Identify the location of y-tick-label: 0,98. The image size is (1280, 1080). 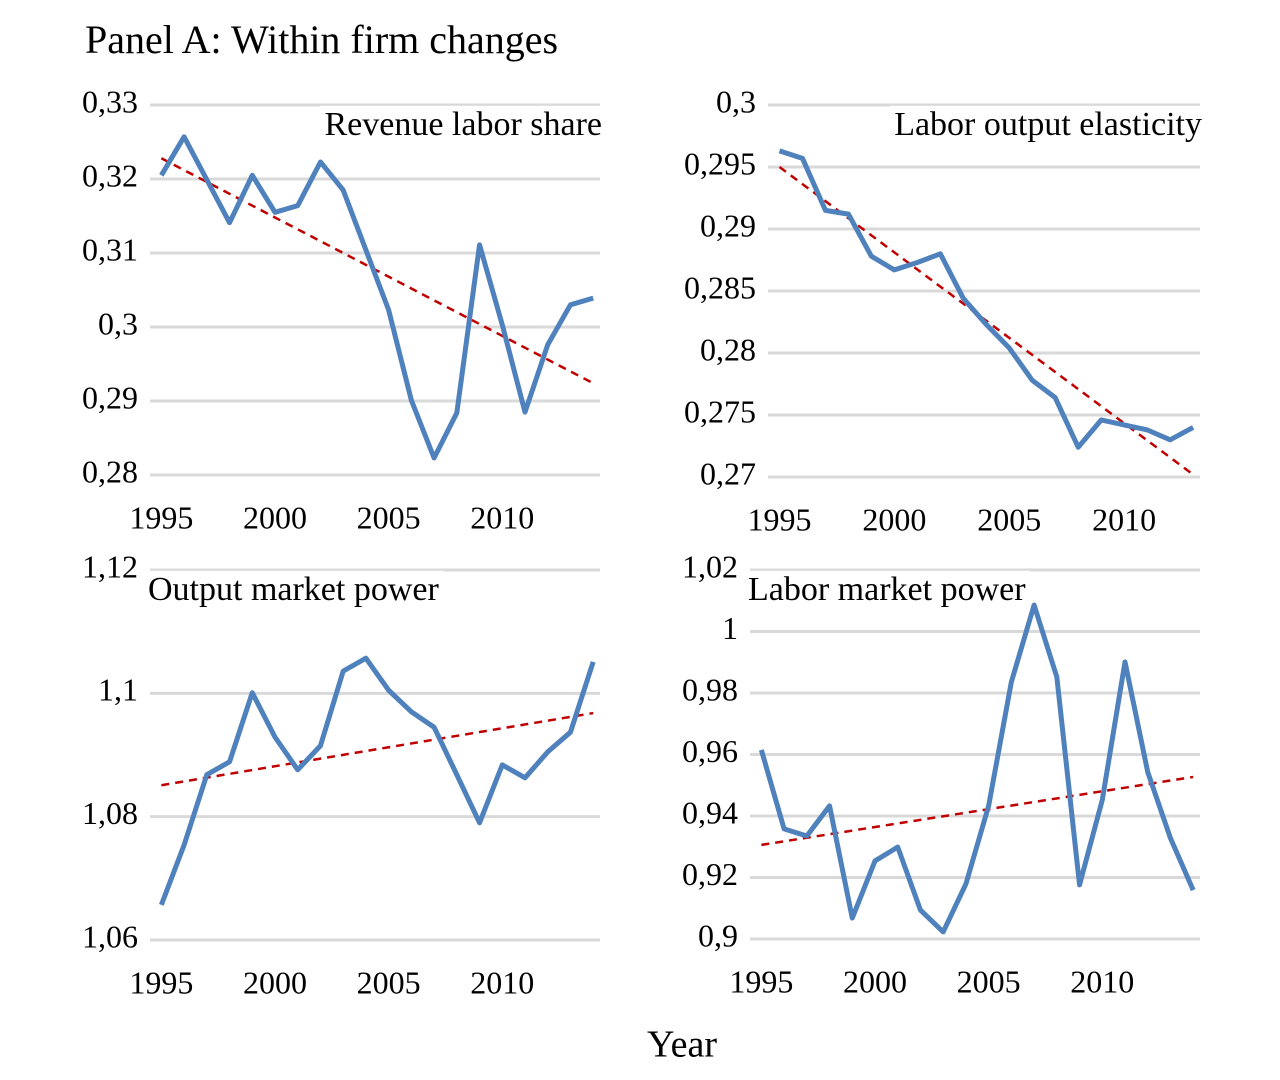
(710, 689).